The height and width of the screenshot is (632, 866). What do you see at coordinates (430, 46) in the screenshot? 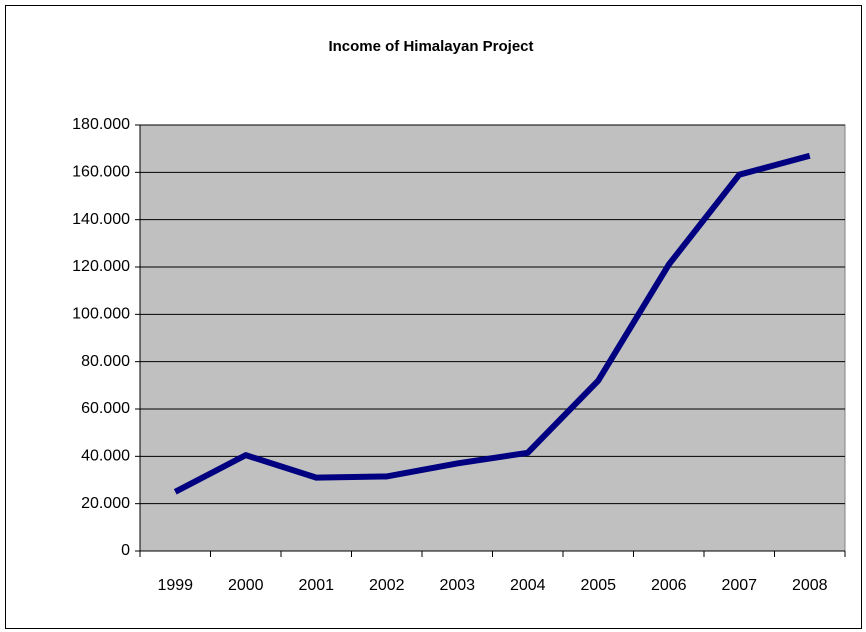
I see `chart-title: Income of Himalayan Project` at bounding box center [430, 46].